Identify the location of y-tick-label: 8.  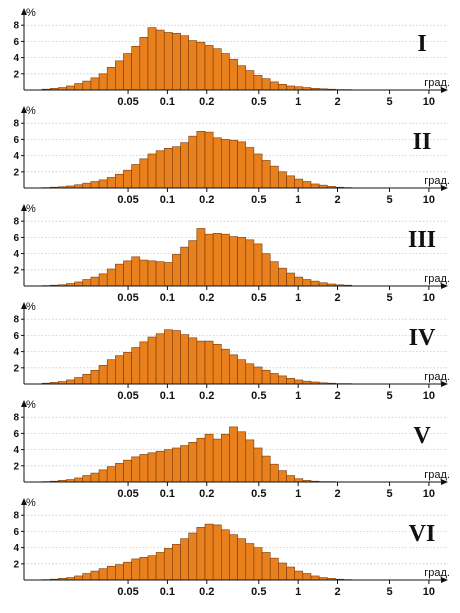
(16, 26).